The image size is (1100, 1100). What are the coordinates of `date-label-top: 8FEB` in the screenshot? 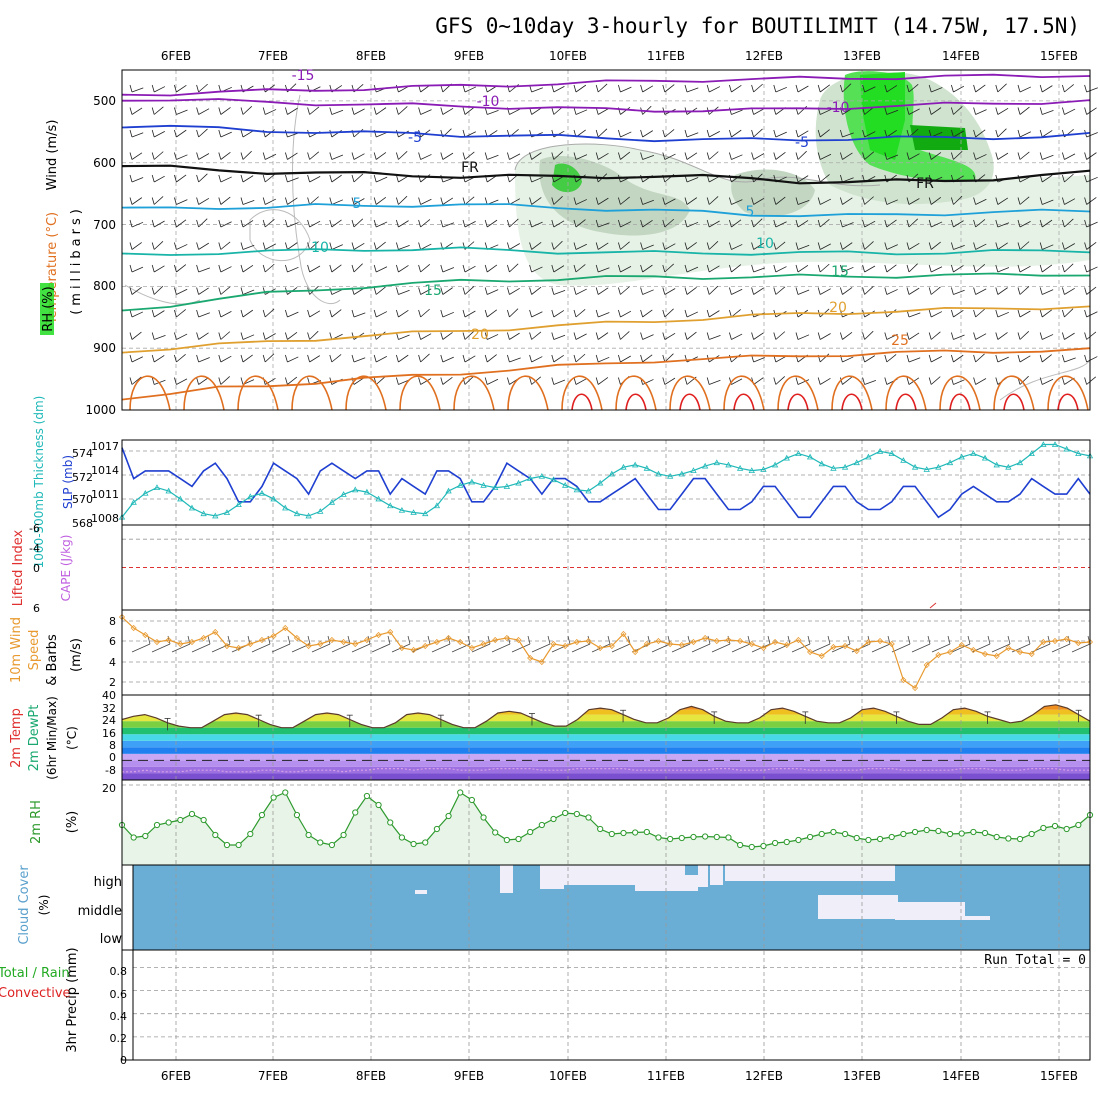 It's located at (371, 56).